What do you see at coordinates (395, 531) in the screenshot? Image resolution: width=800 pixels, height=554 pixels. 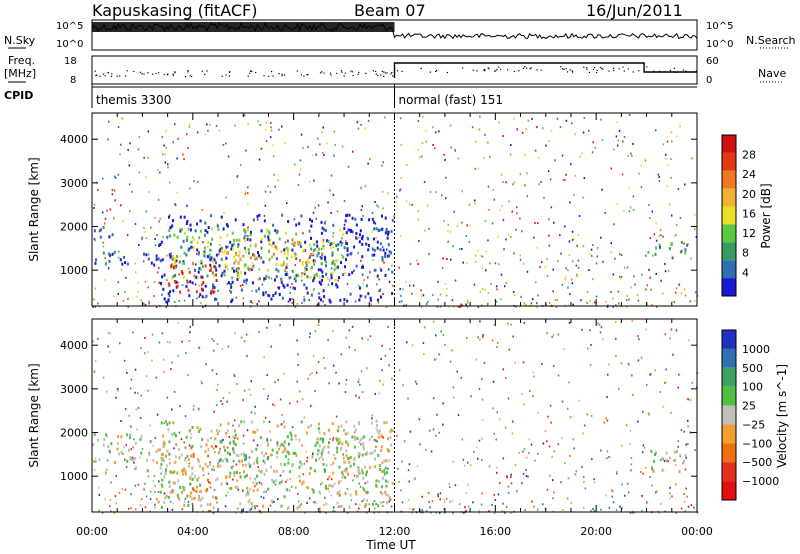 I see `x-tick-label: 12:00` at bounding box center [395, 531].